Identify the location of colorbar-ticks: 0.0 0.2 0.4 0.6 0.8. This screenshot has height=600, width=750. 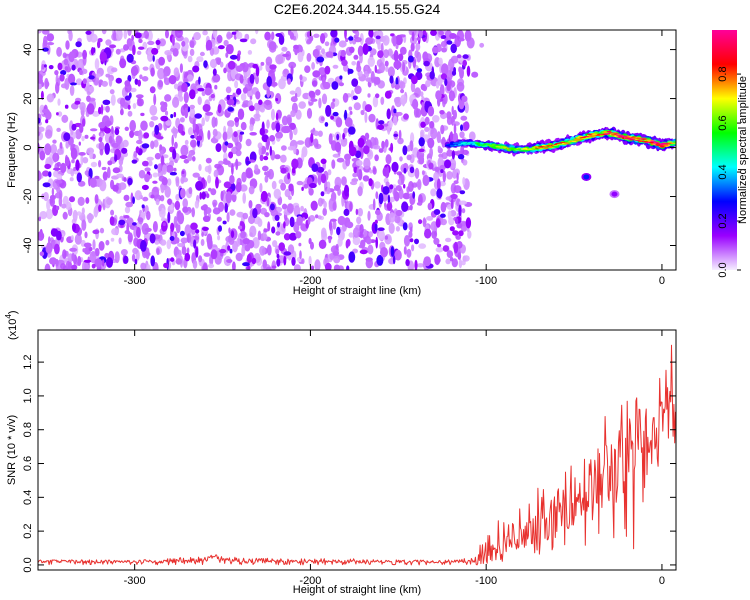
(729, 172).